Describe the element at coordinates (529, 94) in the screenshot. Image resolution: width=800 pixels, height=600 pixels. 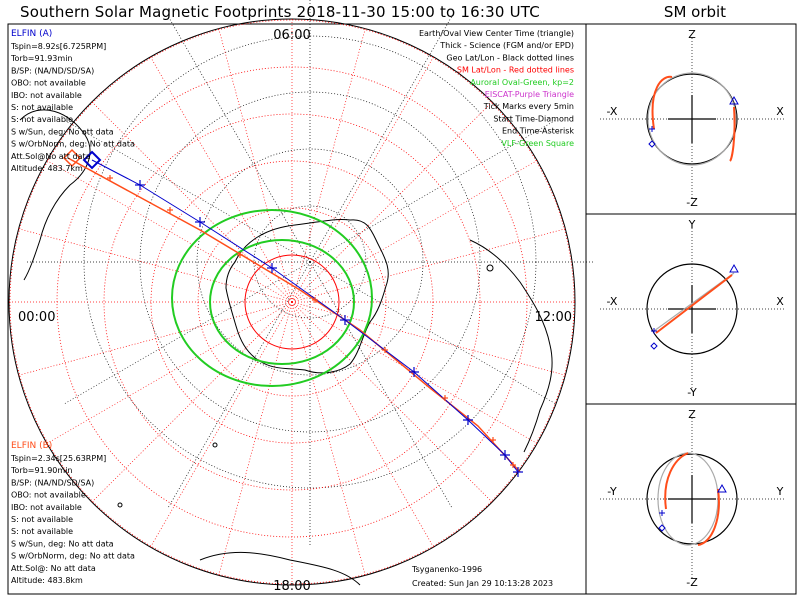
I see `legend-item: EISCAT-Purple Triangle` at that location.